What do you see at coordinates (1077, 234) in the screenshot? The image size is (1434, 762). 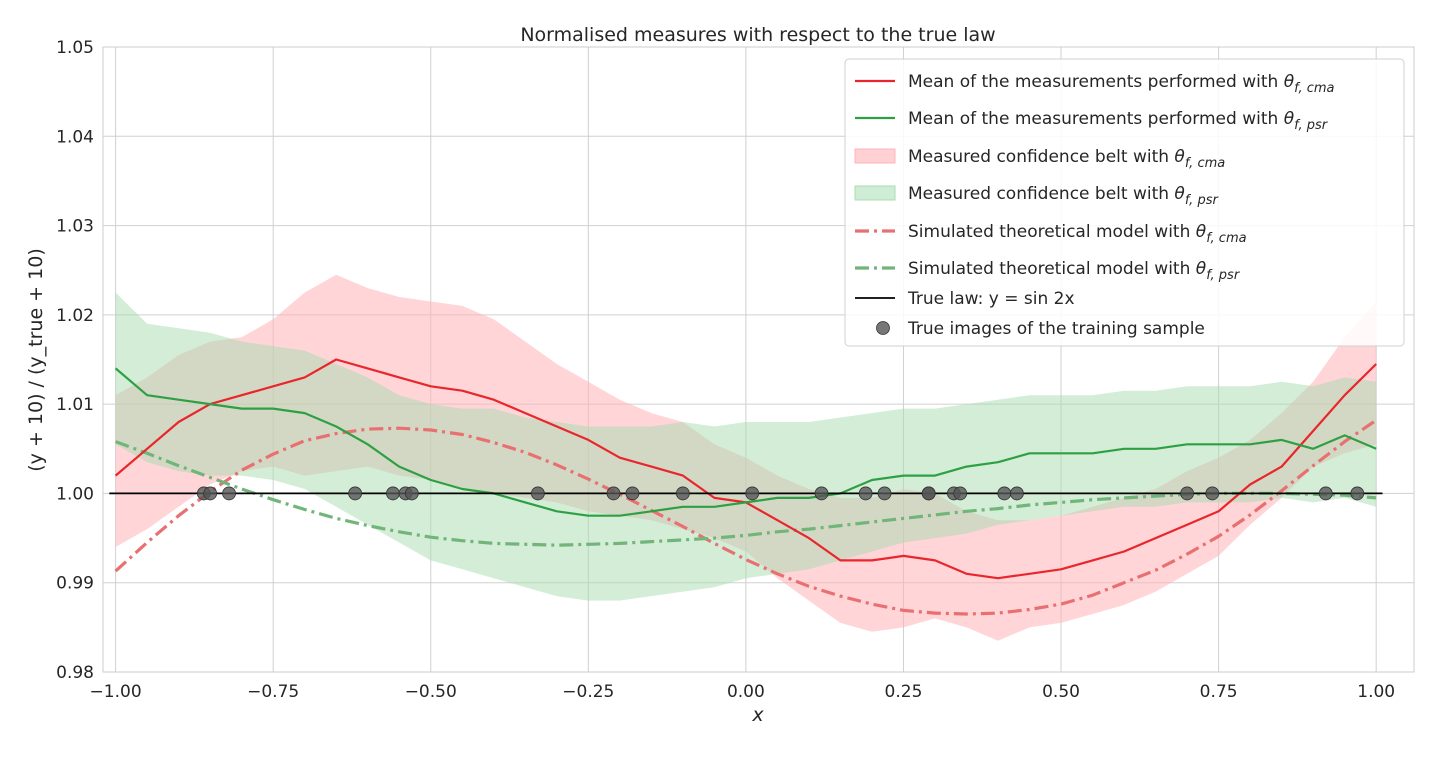 I see `legend-label: Simulated theoretical model with θf, cma` at bounding box center [1077, 234].